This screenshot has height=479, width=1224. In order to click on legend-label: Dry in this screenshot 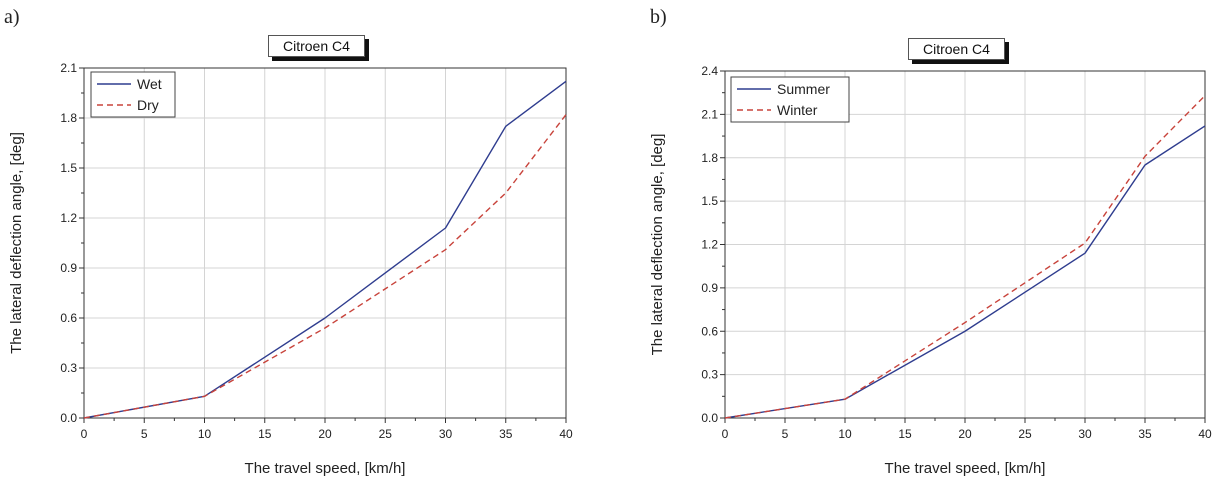, I will do `click(148, 105)`.